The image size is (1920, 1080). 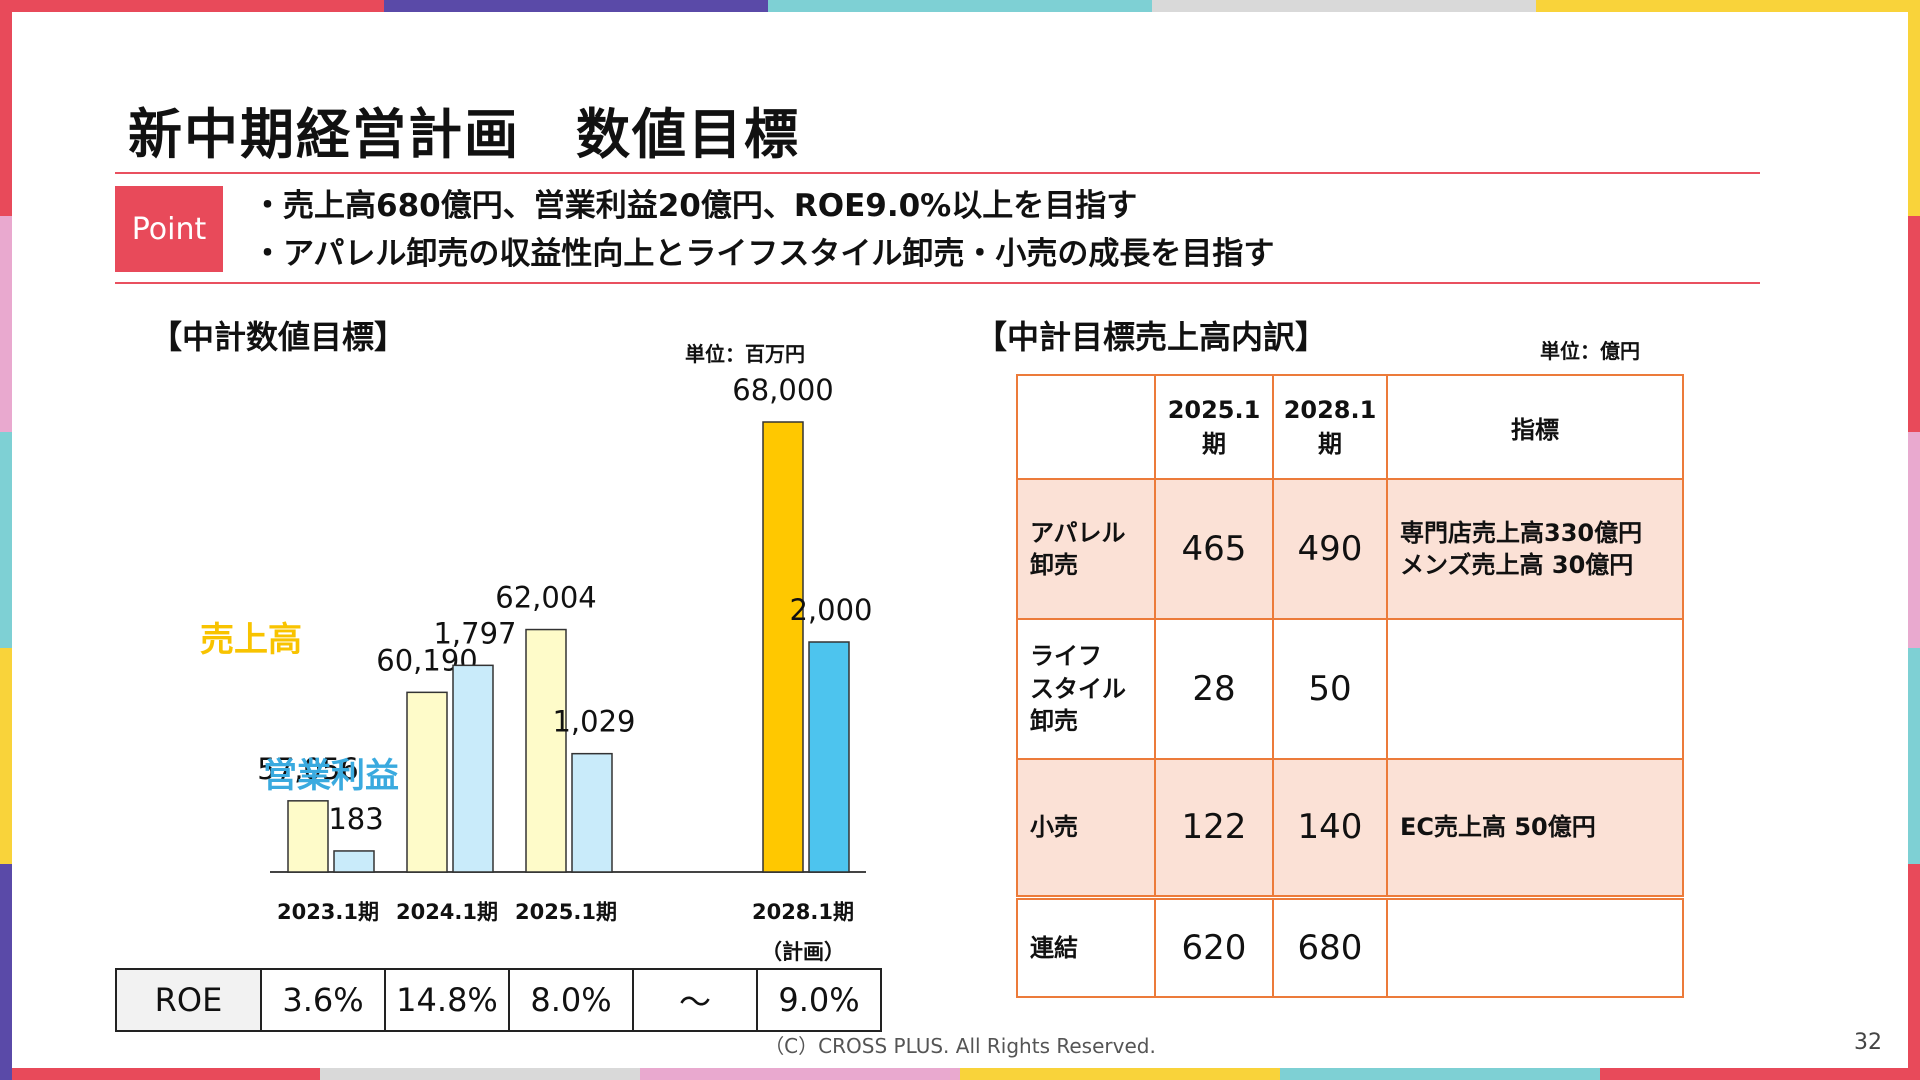 I want to click on frame-left, so click(x=6, y=540).